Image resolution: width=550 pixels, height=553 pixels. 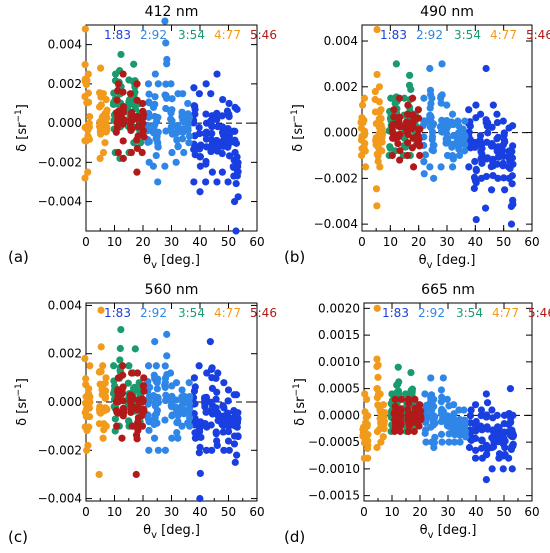 What do you see at coordinates (362, 242) in the screenshot?
I see `x-tick-label: 0` at bounding box center [362, 242].